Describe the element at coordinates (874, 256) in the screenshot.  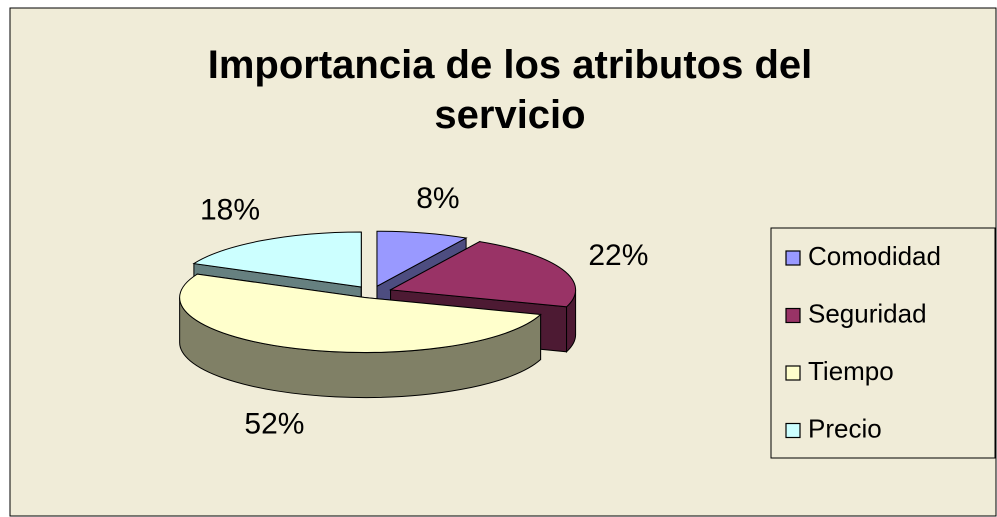
I see `legend-label: Comodidad` at that location.